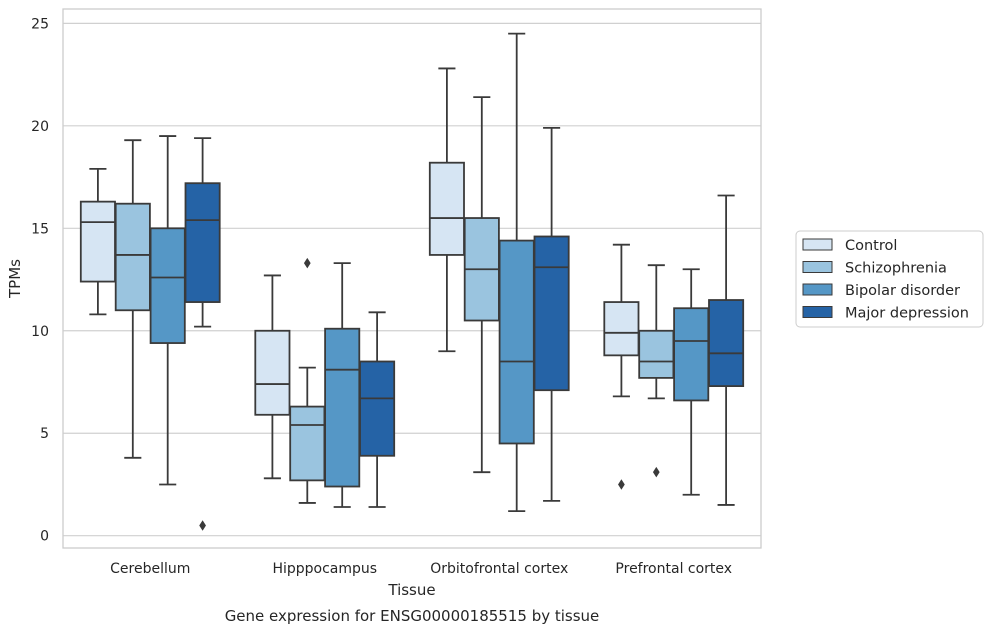  I want to click on legend-label: Schizophrenia, so click(896, 269).